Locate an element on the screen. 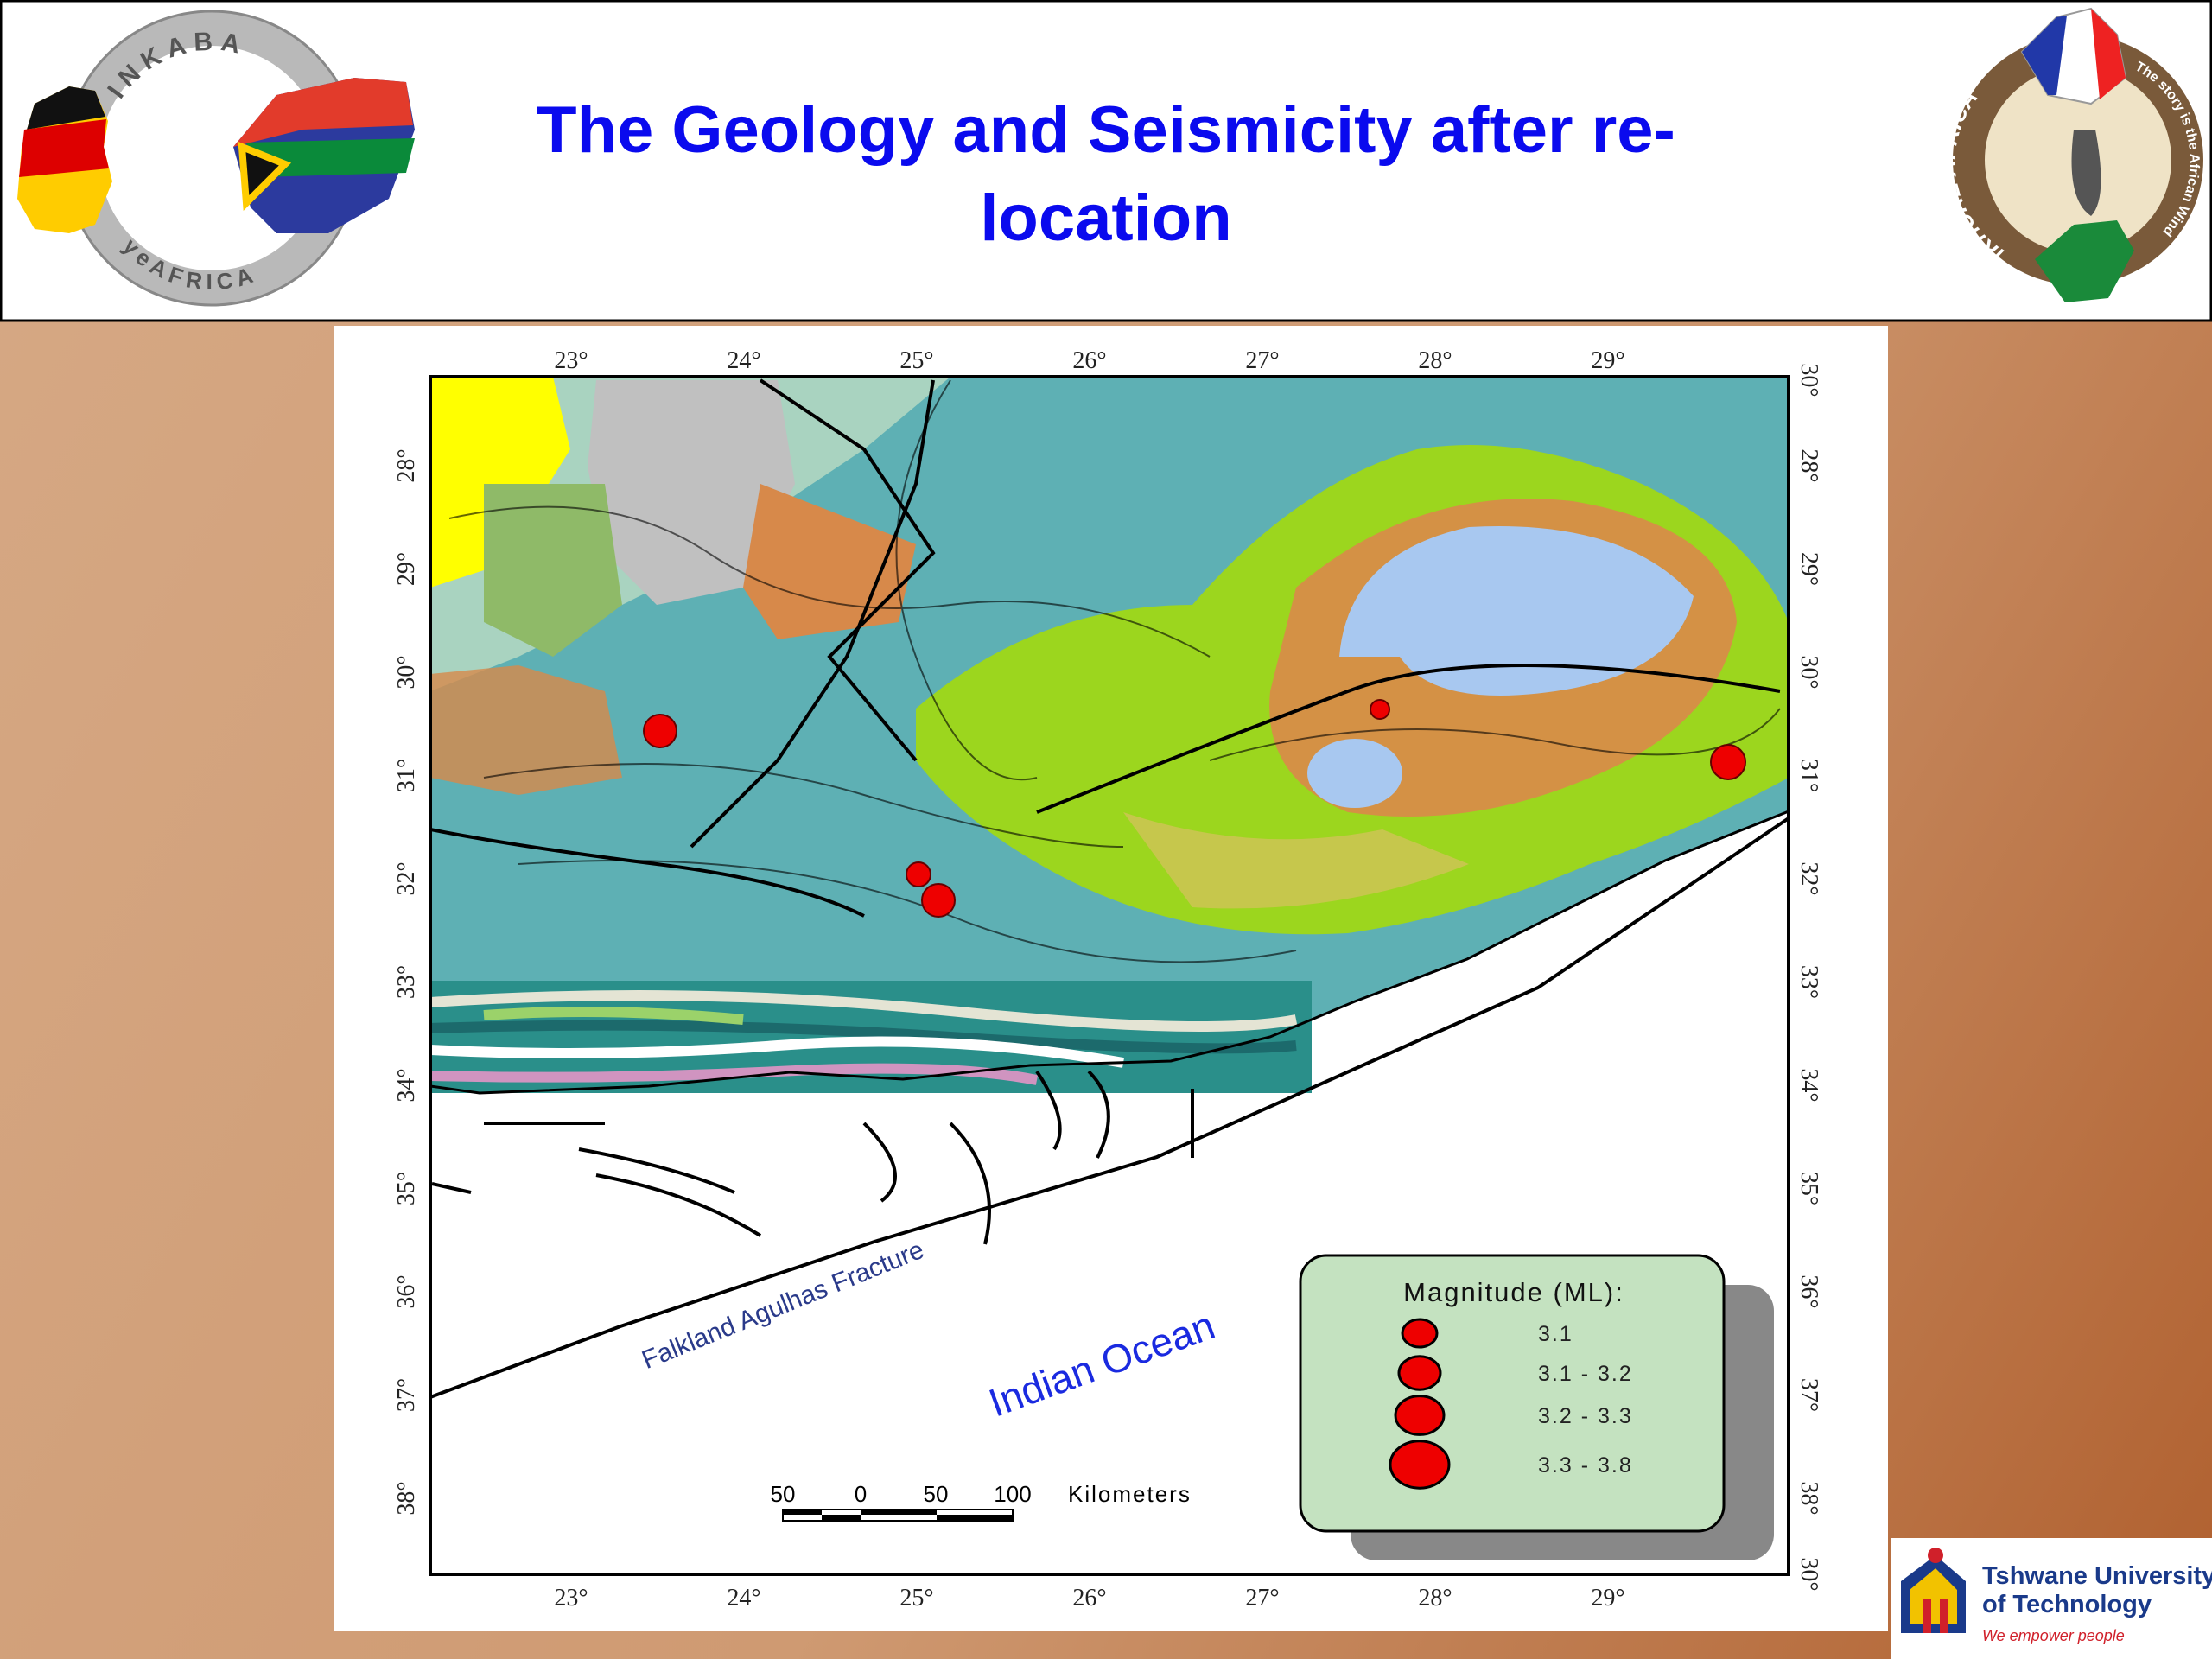 This screenshot has width=2212, height=1659. legend-label: 3.1 - 3.2 is located at coordinates (1585, 1374).